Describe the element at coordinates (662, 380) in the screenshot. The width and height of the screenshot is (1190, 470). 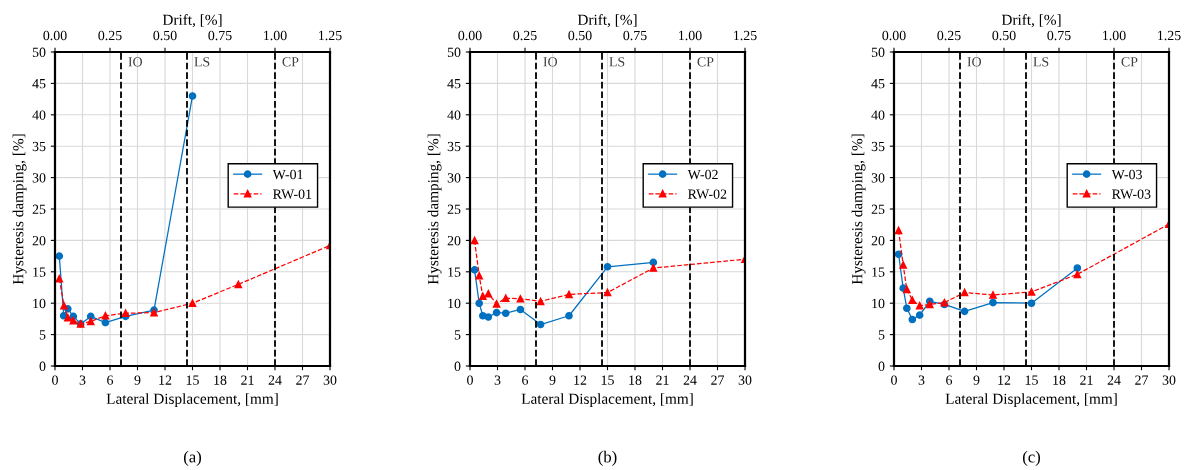
I see `x-tick-label: 21` at that location.